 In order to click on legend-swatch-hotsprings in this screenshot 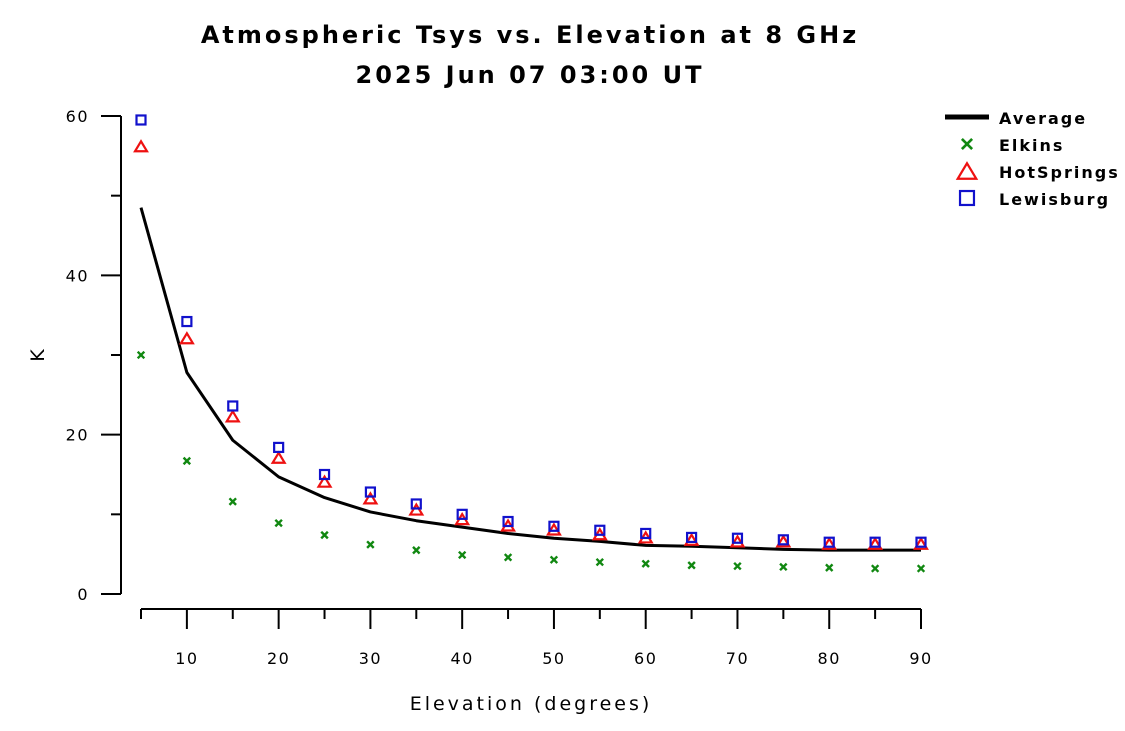, I will do `click(967, 170)`.